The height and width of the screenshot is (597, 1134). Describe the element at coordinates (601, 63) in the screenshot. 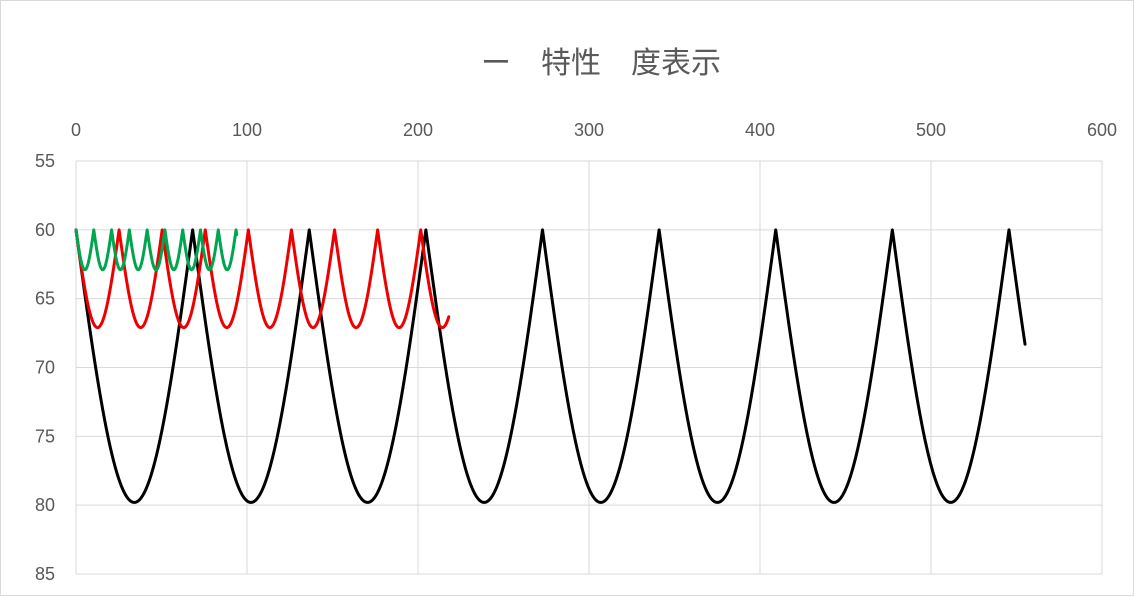

I see `chart-title: ー 特性 度表示` at that location.